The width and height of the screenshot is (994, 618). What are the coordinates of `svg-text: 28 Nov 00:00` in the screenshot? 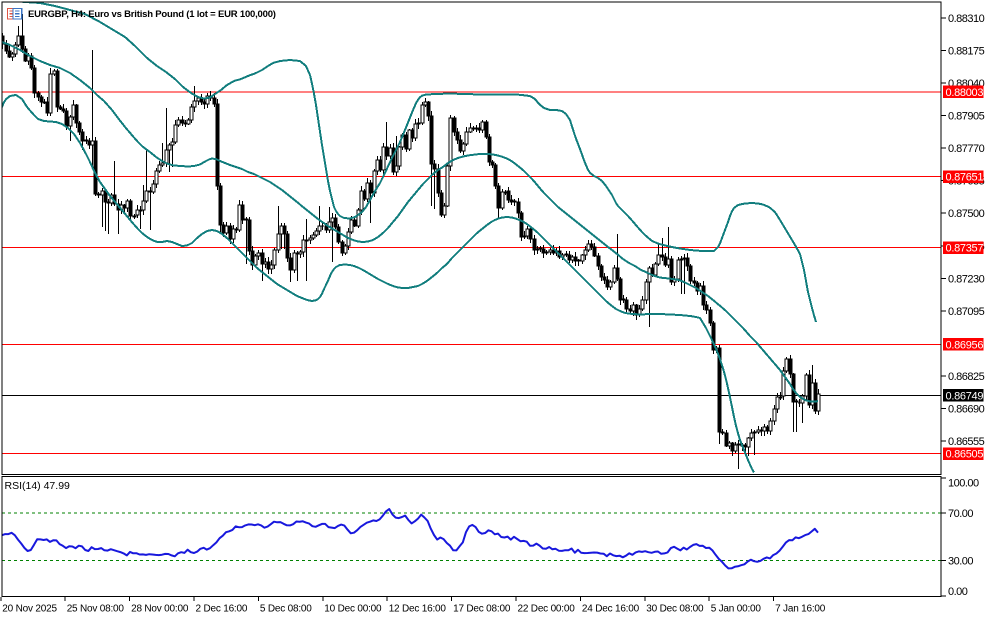 It's located at (160, 609).